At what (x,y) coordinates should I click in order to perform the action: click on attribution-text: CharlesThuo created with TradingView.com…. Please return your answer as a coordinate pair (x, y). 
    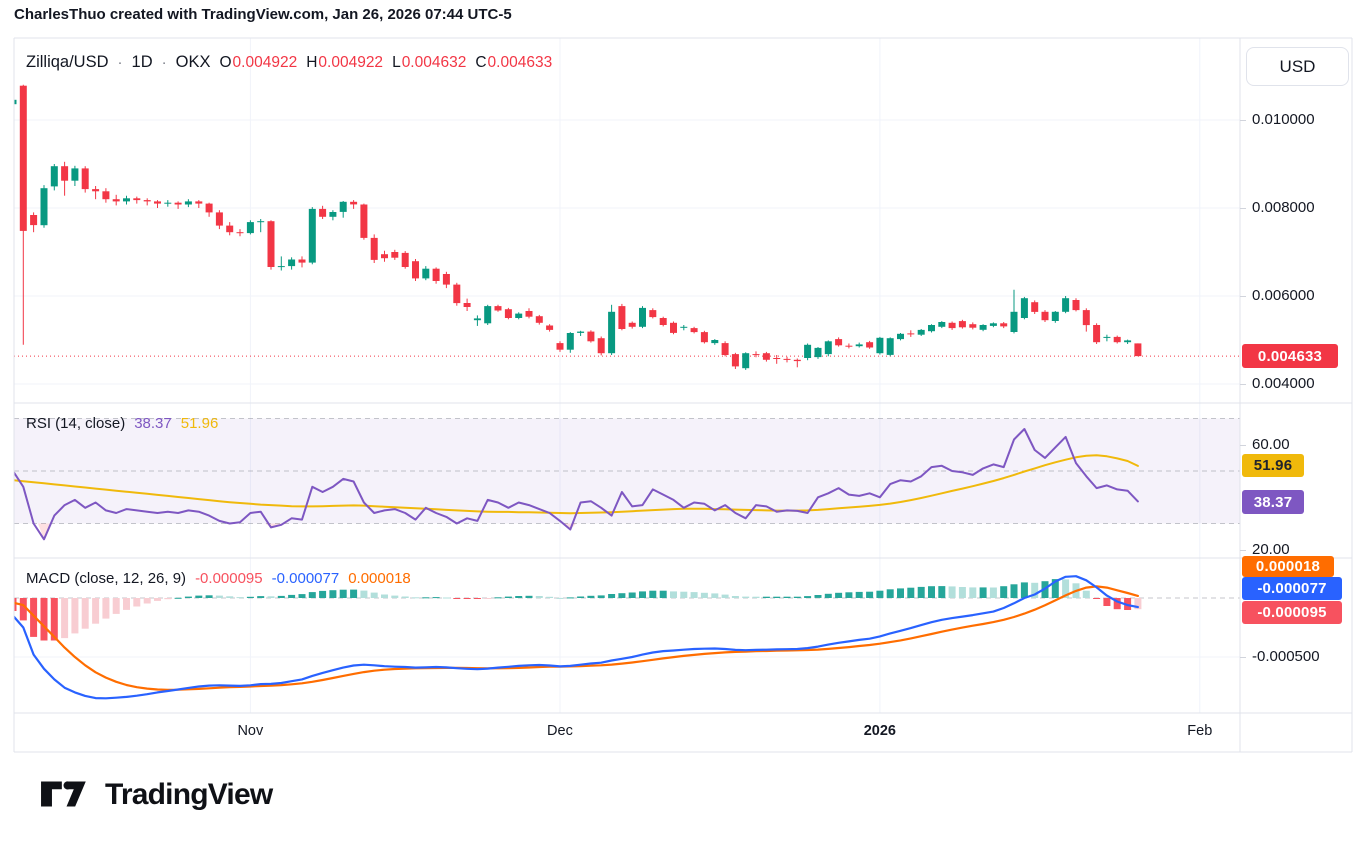
    Looking at the image, I should click on (263, 14).